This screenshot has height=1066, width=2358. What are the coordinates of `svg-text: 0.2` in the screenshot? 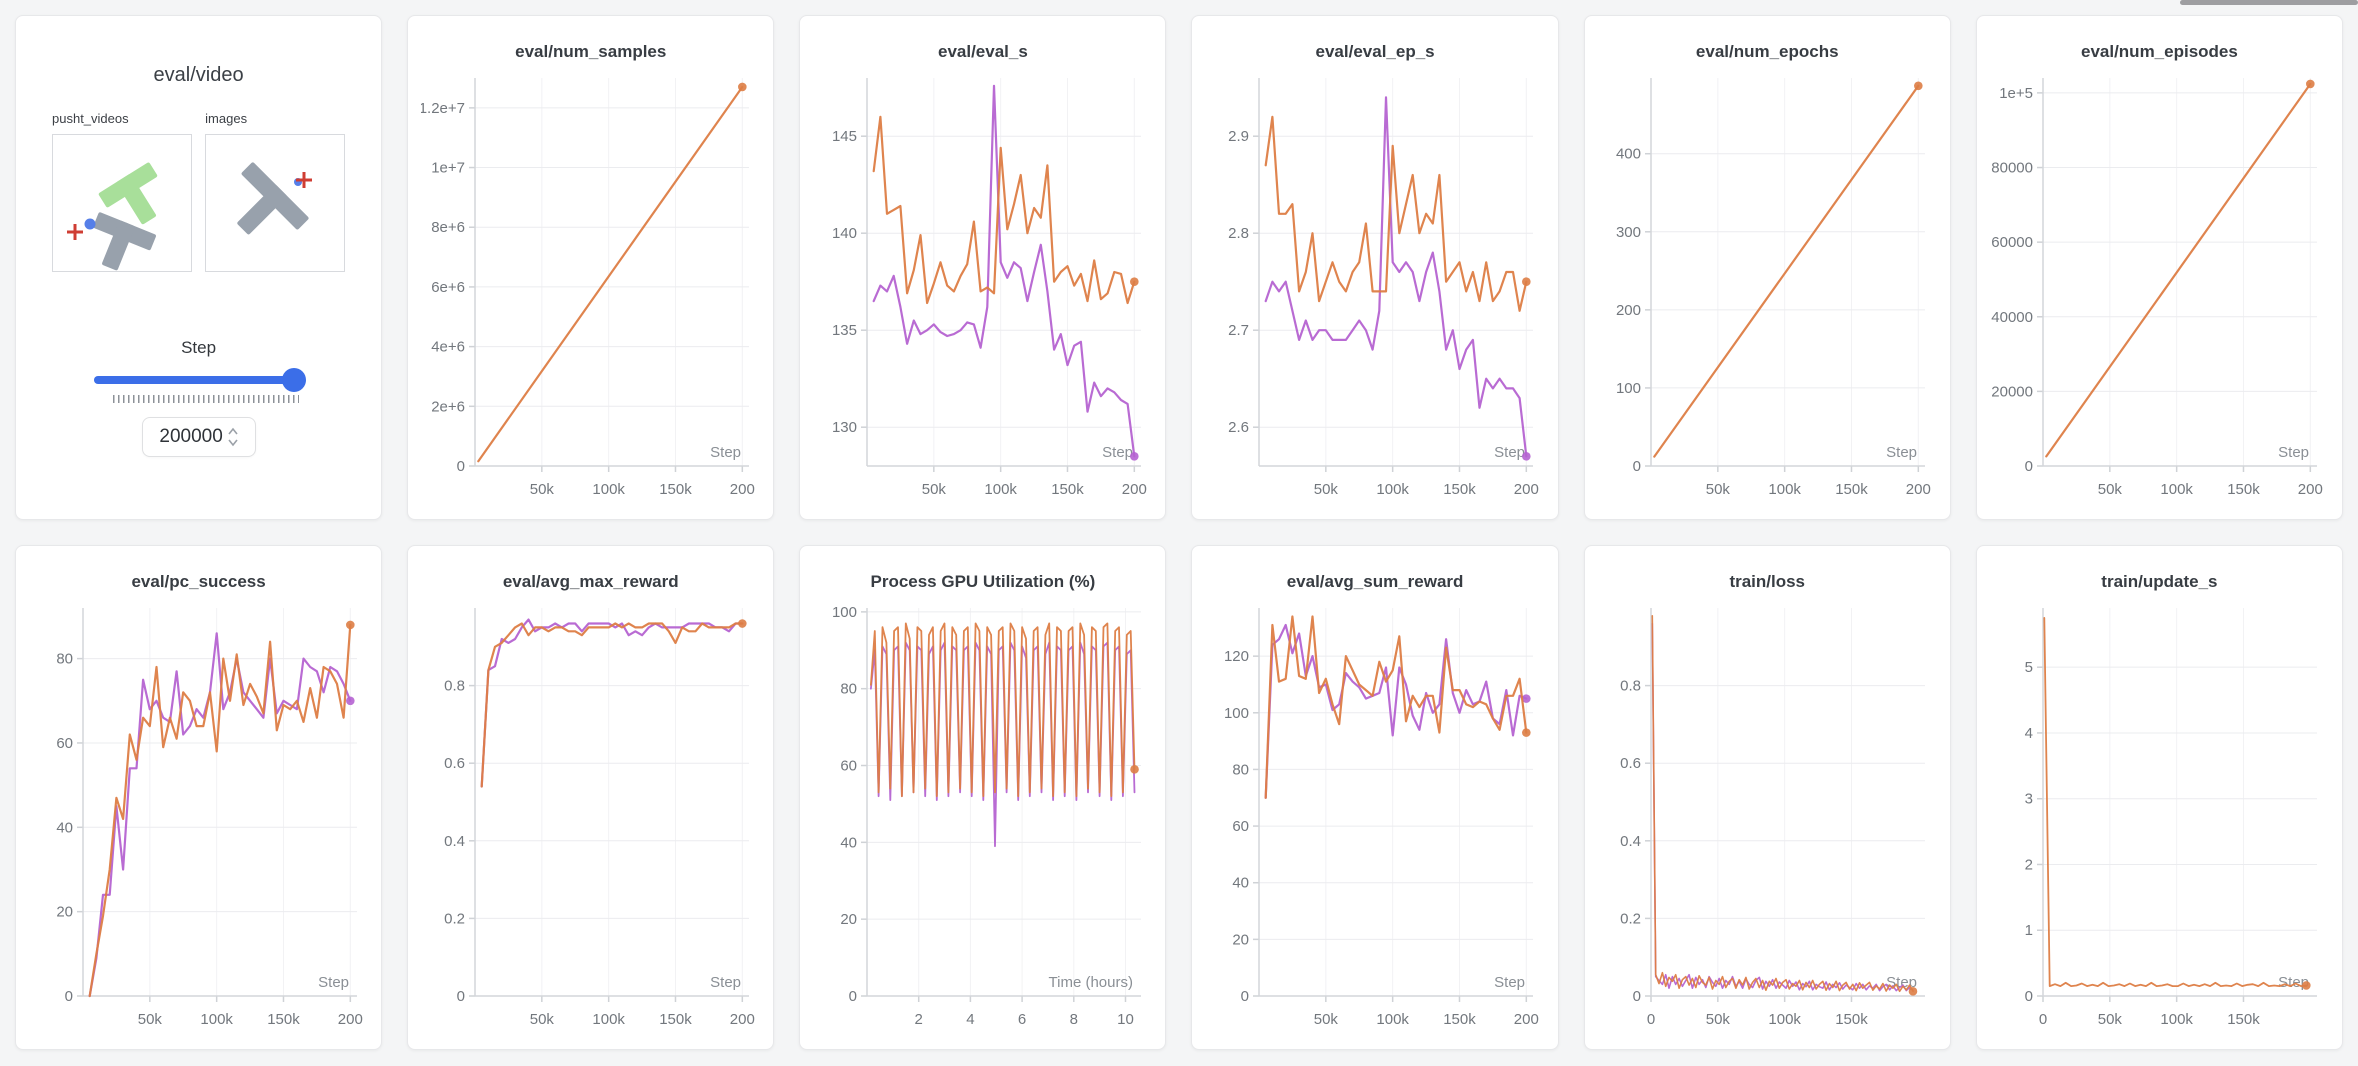 It's located at (454, 918).